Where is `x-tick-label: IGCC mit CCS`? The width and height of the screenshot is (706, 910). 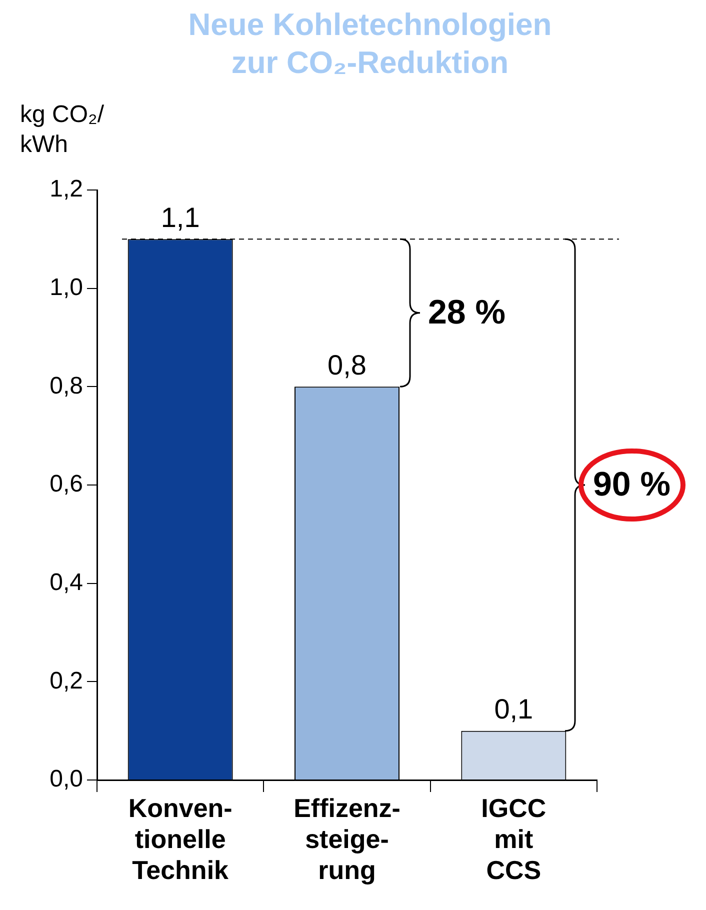
x-tick-label: IGCC mit CCS is located at coordinates (513, 839).